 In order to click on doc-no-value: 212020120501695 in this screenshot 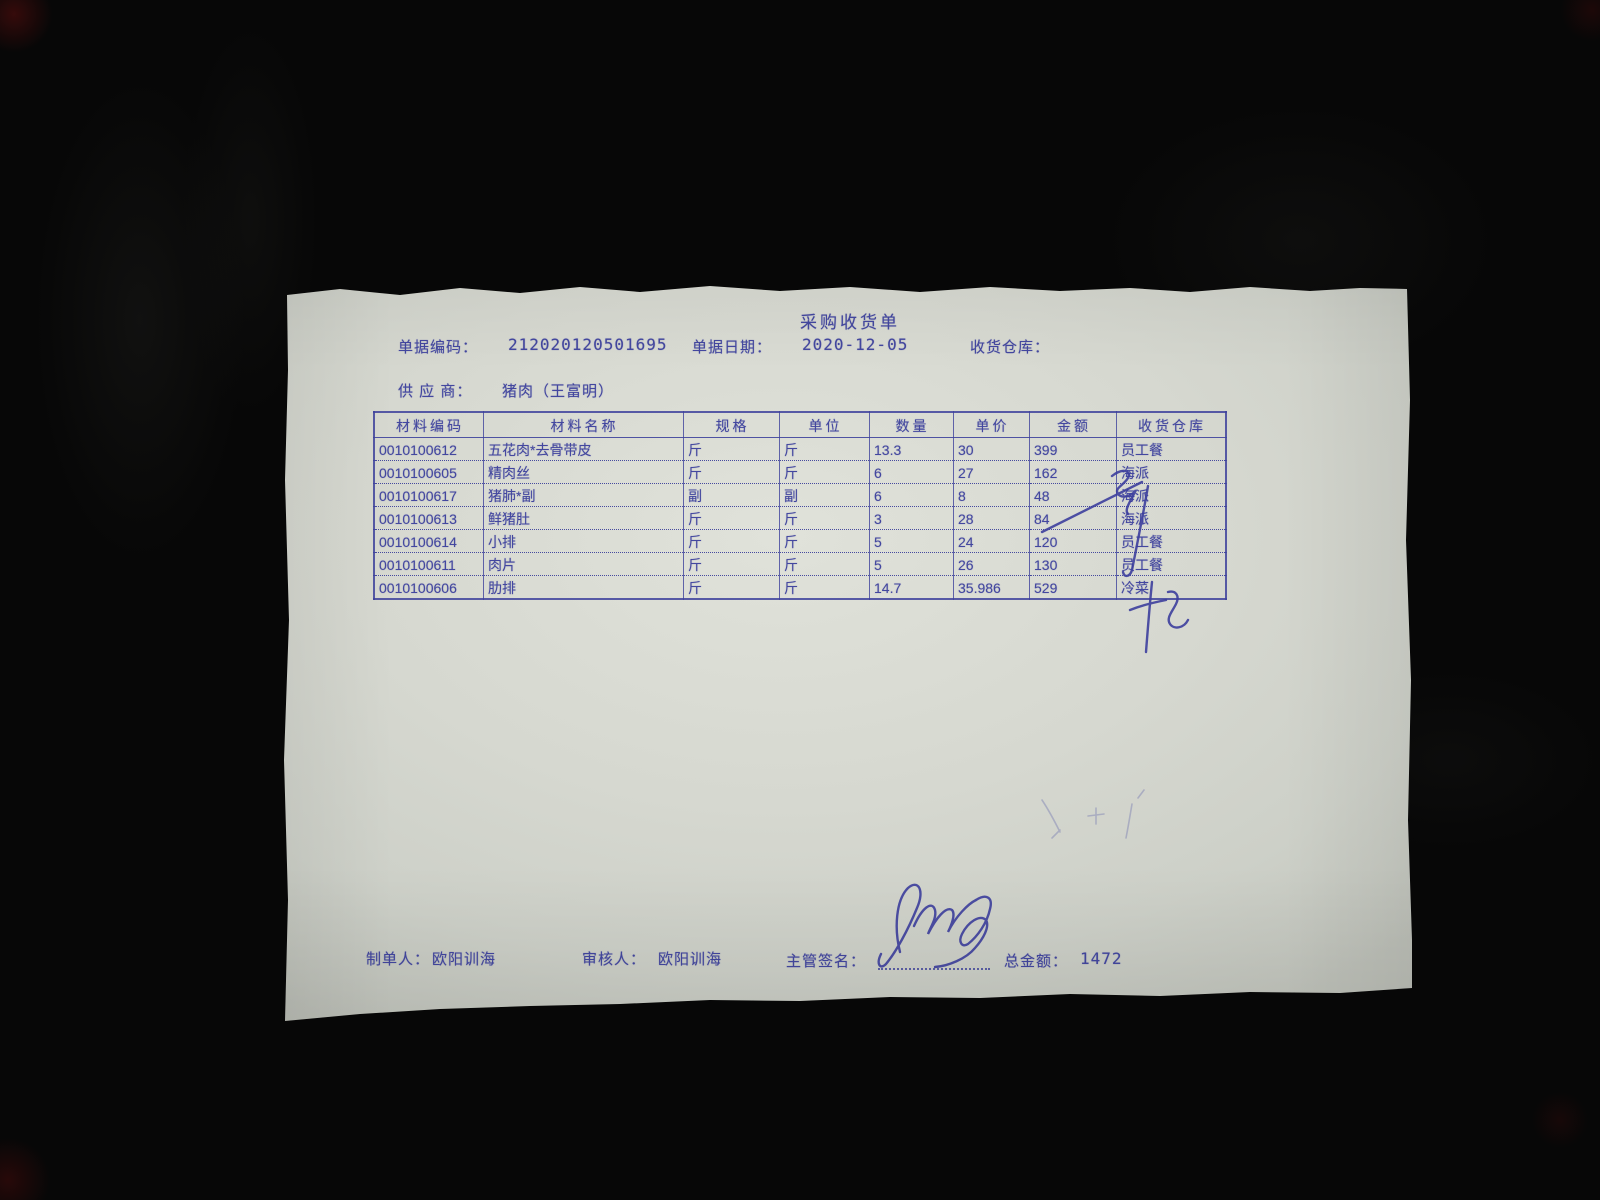, I will do `click(588, 344)`.